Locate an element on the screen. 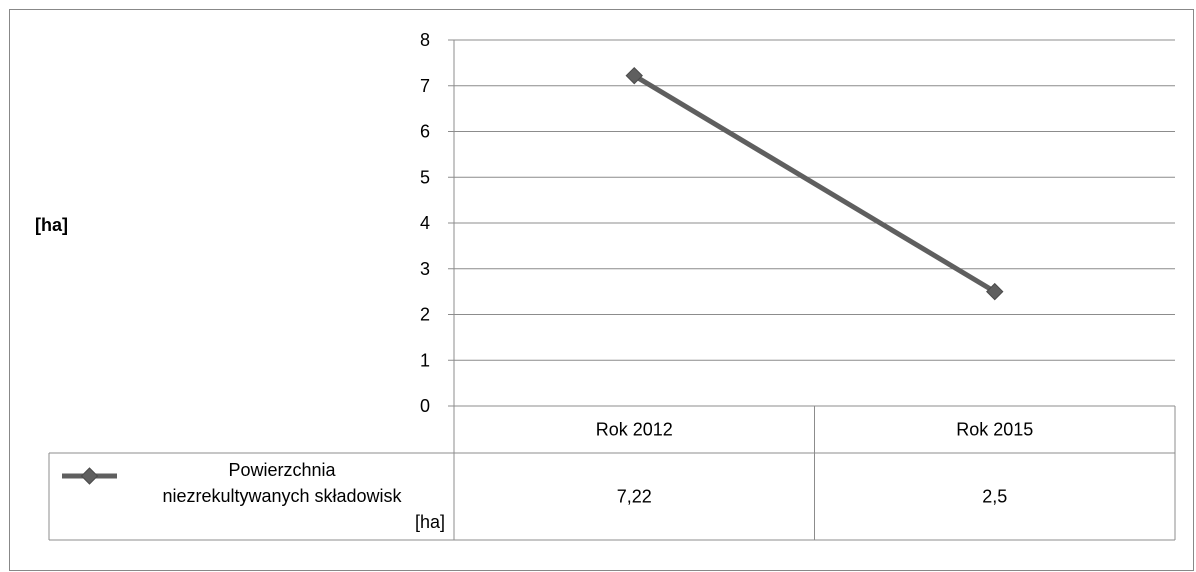  y-tick-label: 7 is located at coordinates (425, 86).